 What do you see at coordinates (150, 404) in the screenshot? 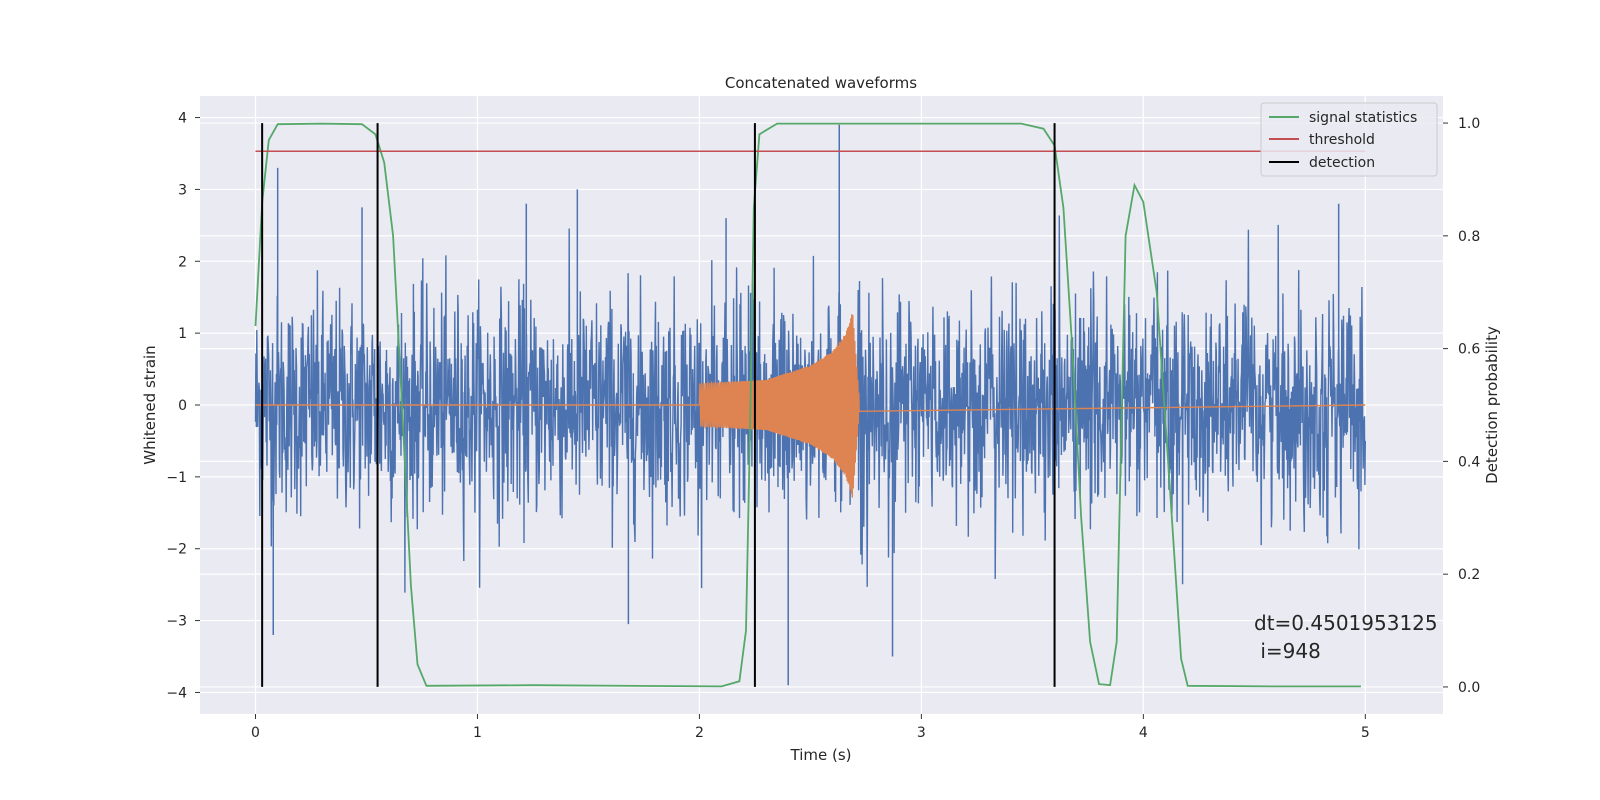
I see `y-axis-label: Whitened strain` at bounding box center [150, 404].